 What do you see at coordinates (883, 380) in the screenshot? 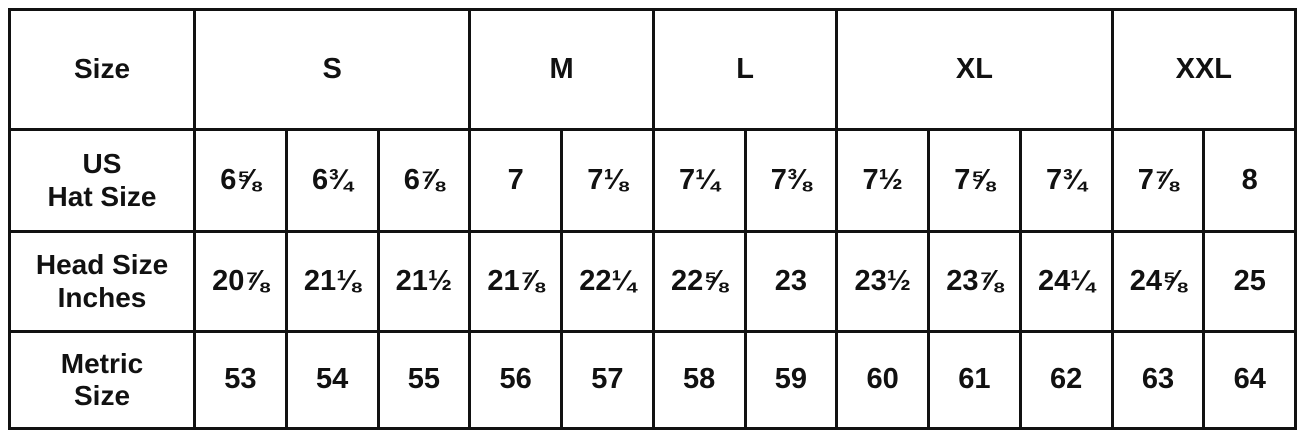
I see `table-cell: 60` at bounding box center [883, 380].